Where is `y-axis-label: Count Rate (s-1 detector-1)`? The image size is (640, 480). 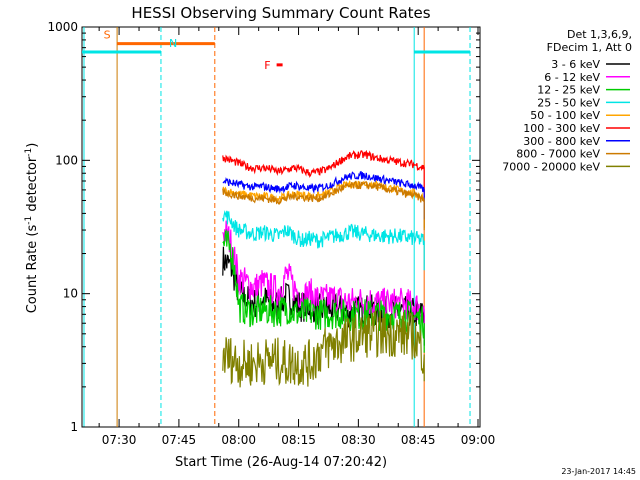
y-axis-label: Count Rate (s-1 detector-1) is located at coordinates (32, 228).